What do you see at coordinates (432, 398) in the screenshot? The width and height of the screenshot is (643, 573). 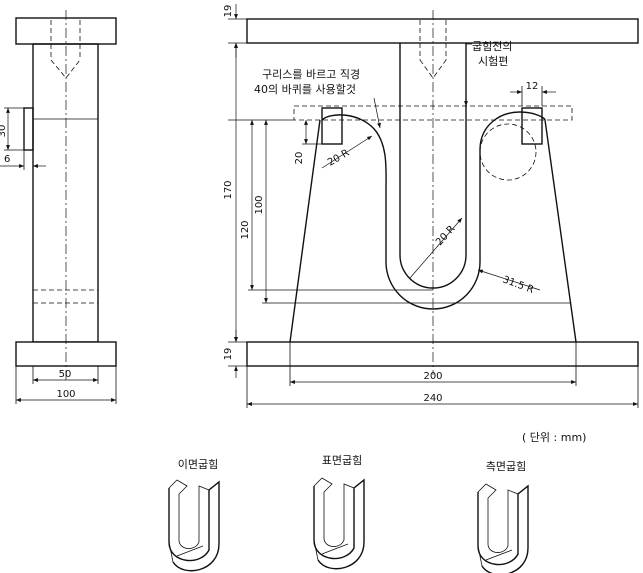 I see `dim-240: 240` at bounding box center [432, 398].